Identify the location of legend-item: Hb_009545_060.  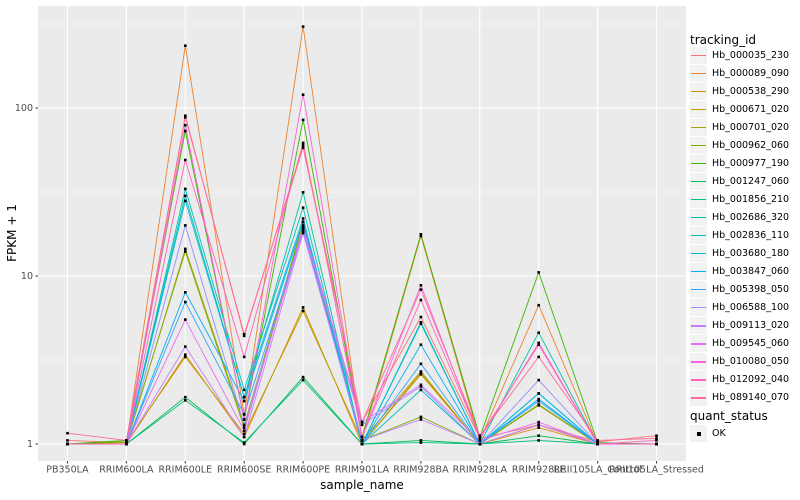
(740, 344).